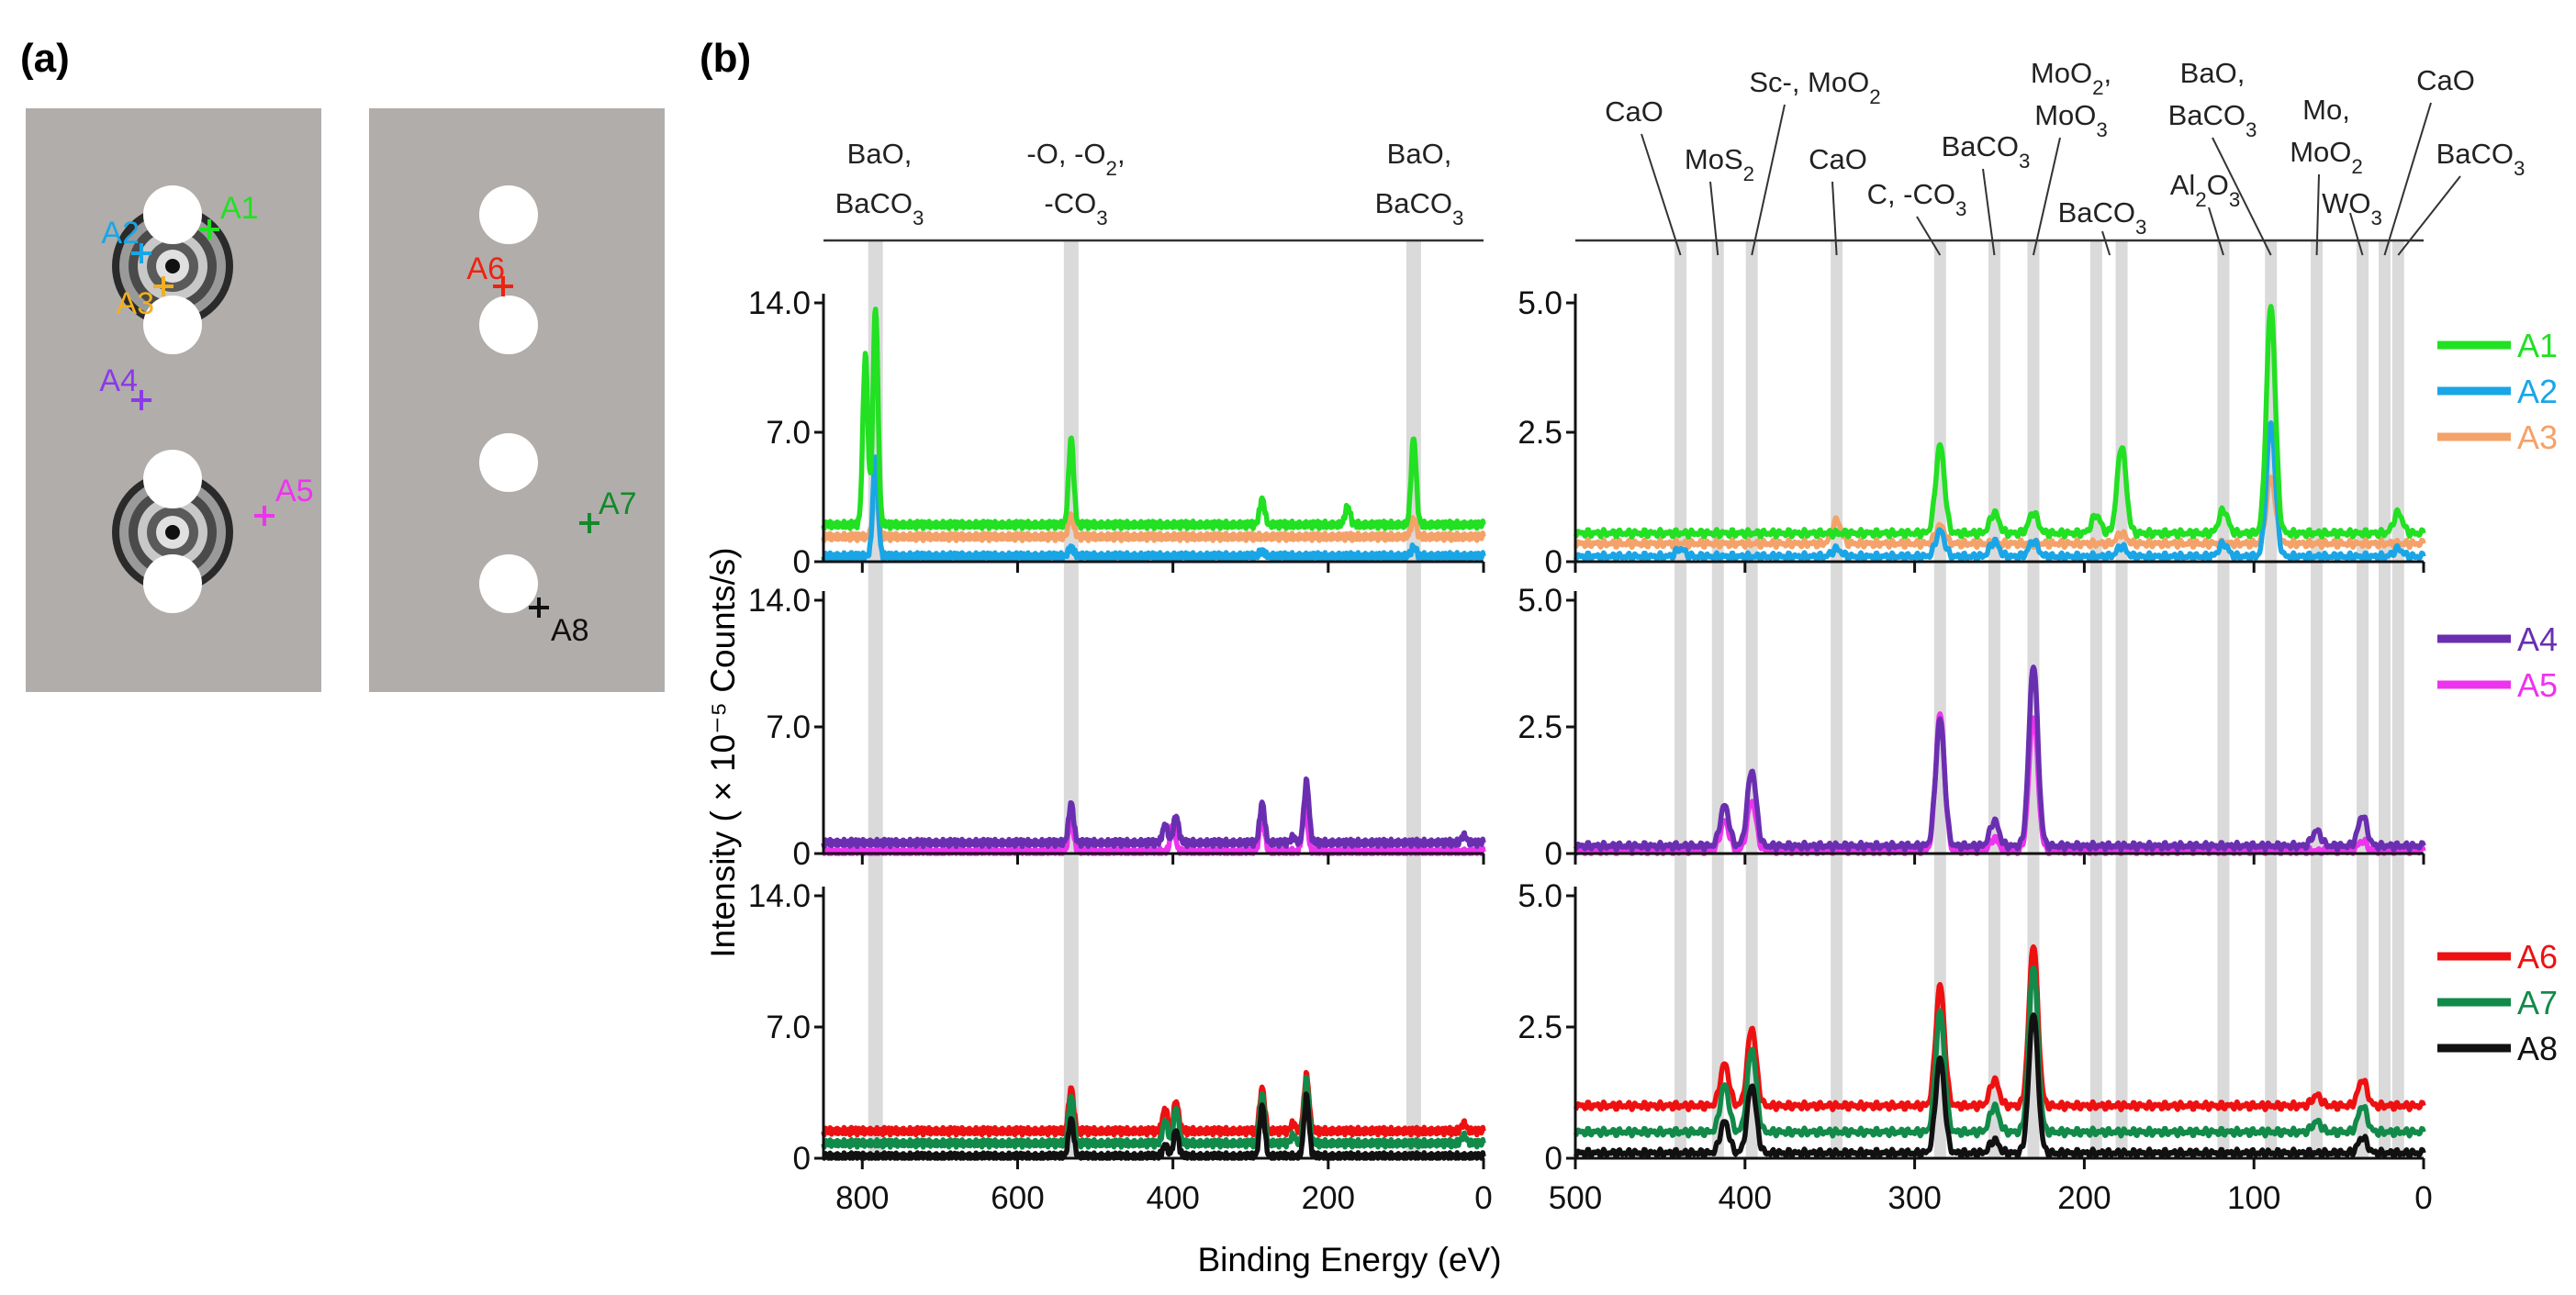 The width and height of the screenshot is (2576, 1295). I want to click on legend-row3: A6 A7 A8, so click(2497, 1002).